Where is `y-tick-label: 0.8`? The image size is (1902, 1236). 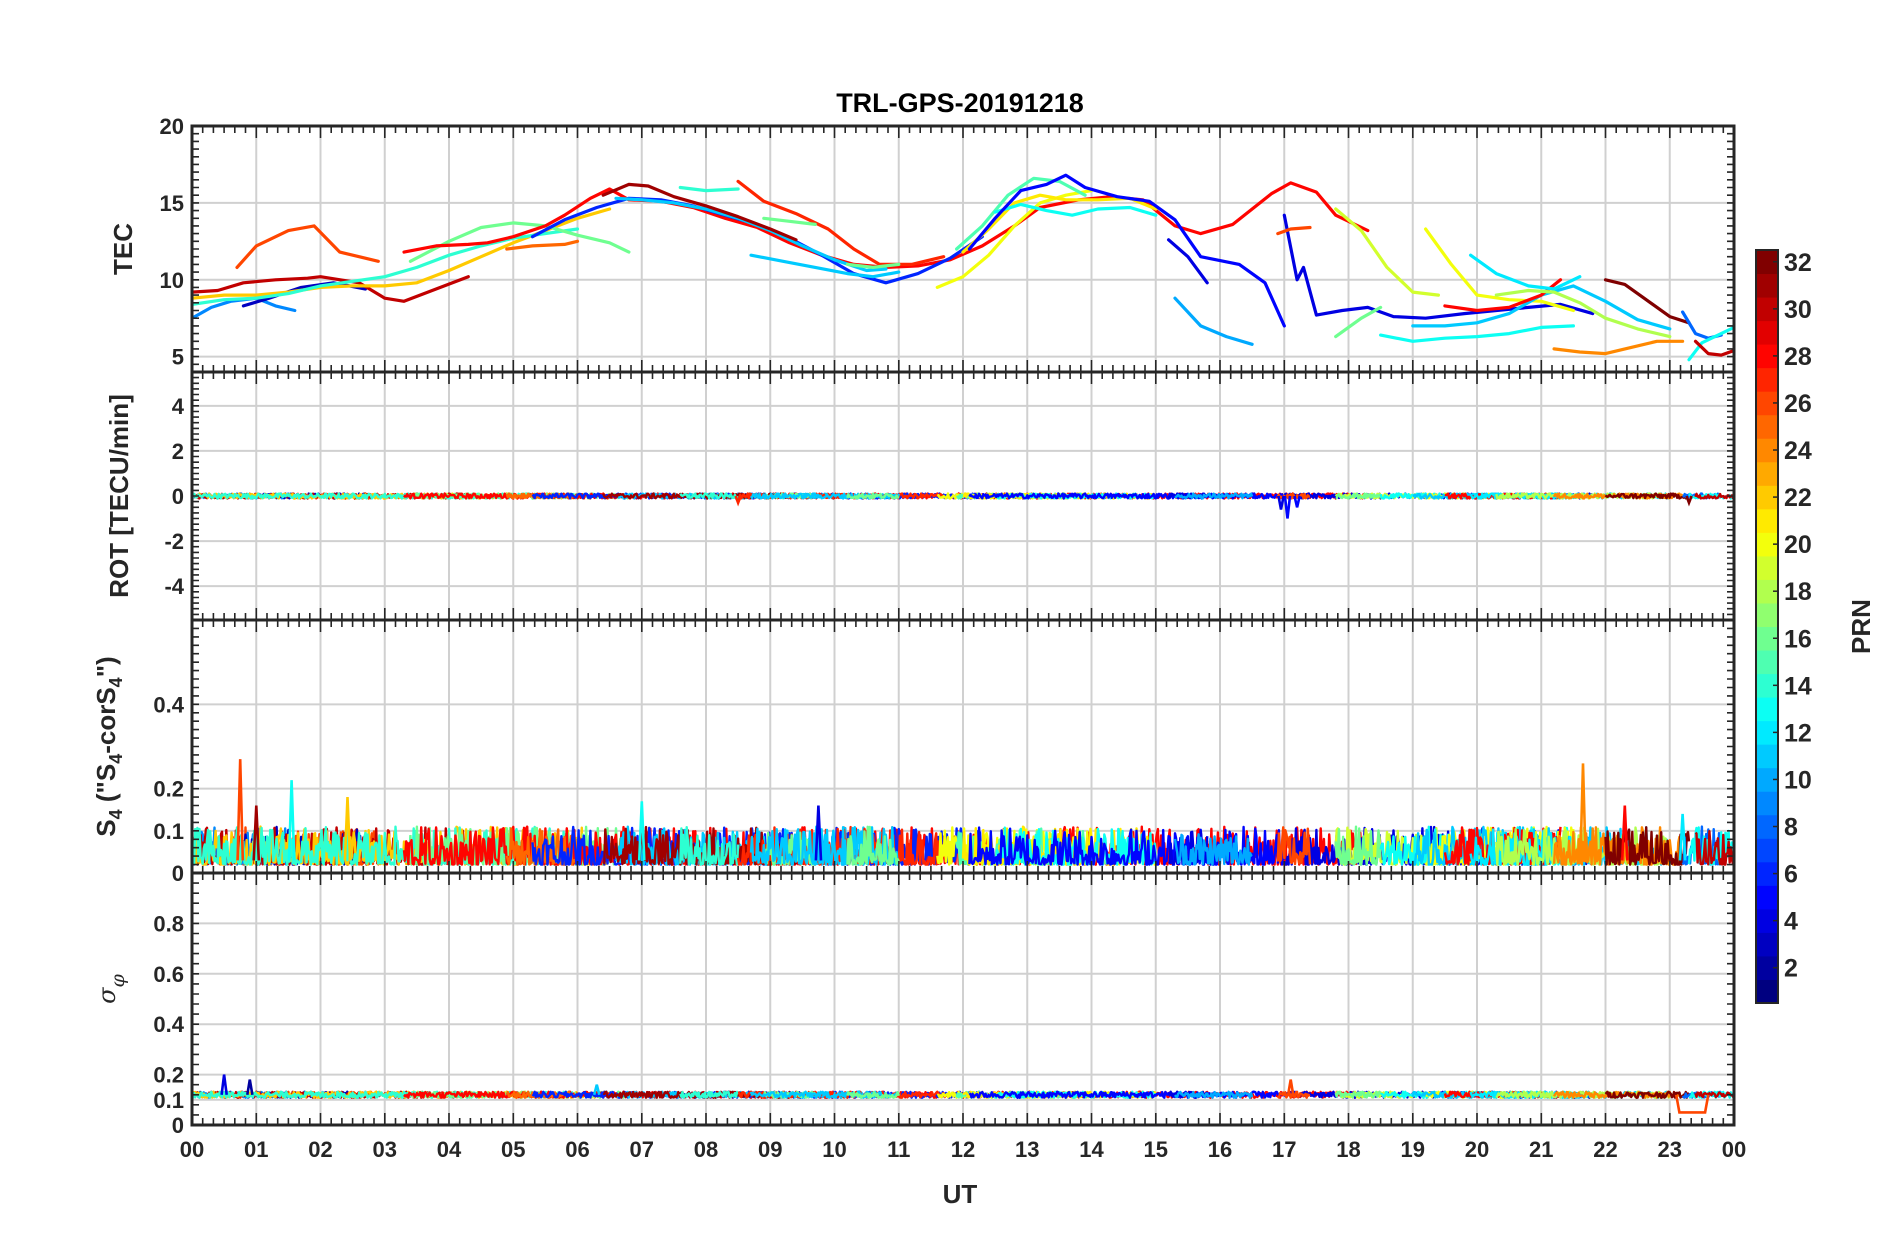
y-tick-label: 0.8 is located at coordinates (168, 923).